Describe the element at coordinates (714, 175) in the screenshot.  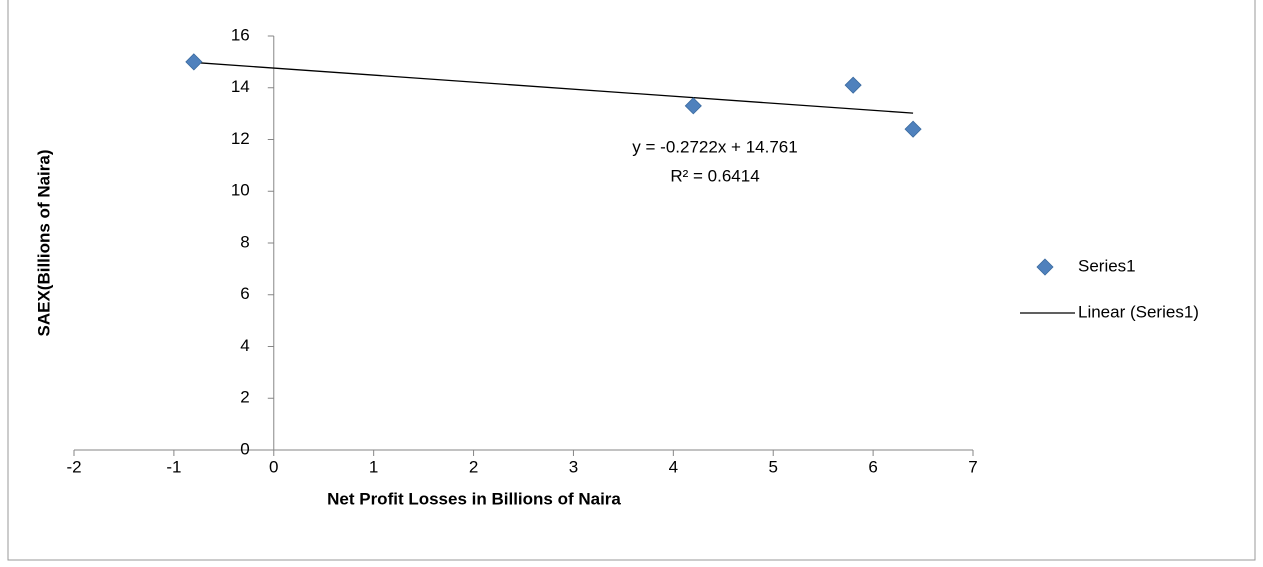
I see `trendline-r2: R² = 0.6414` at that location.